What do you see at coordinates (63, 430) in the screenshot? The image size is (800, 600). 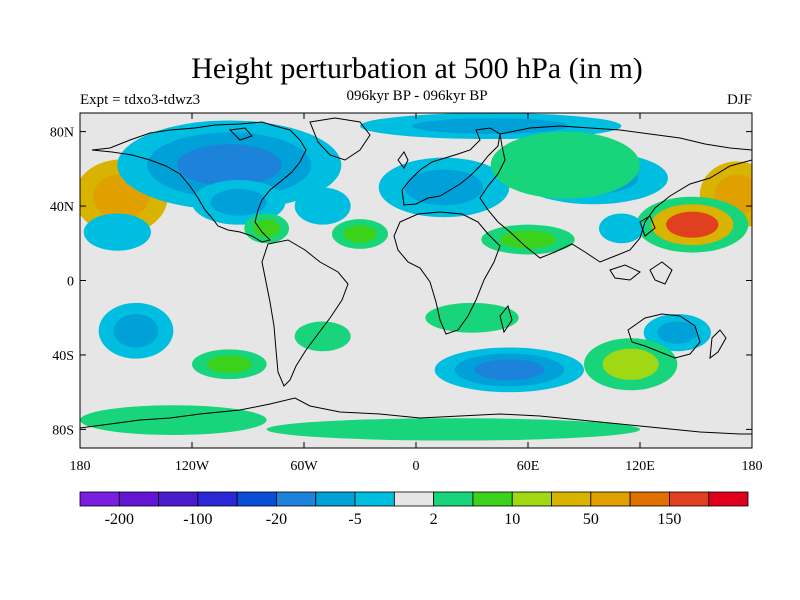 I see `lat-tick-label: 80S` at bounding box center [63, 430].